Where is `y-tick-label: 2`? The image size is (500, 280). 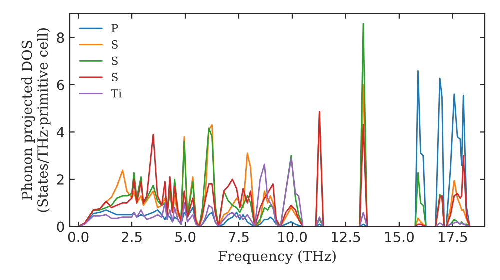 y-tick-label: 2 is located at coordinates (60, 179).